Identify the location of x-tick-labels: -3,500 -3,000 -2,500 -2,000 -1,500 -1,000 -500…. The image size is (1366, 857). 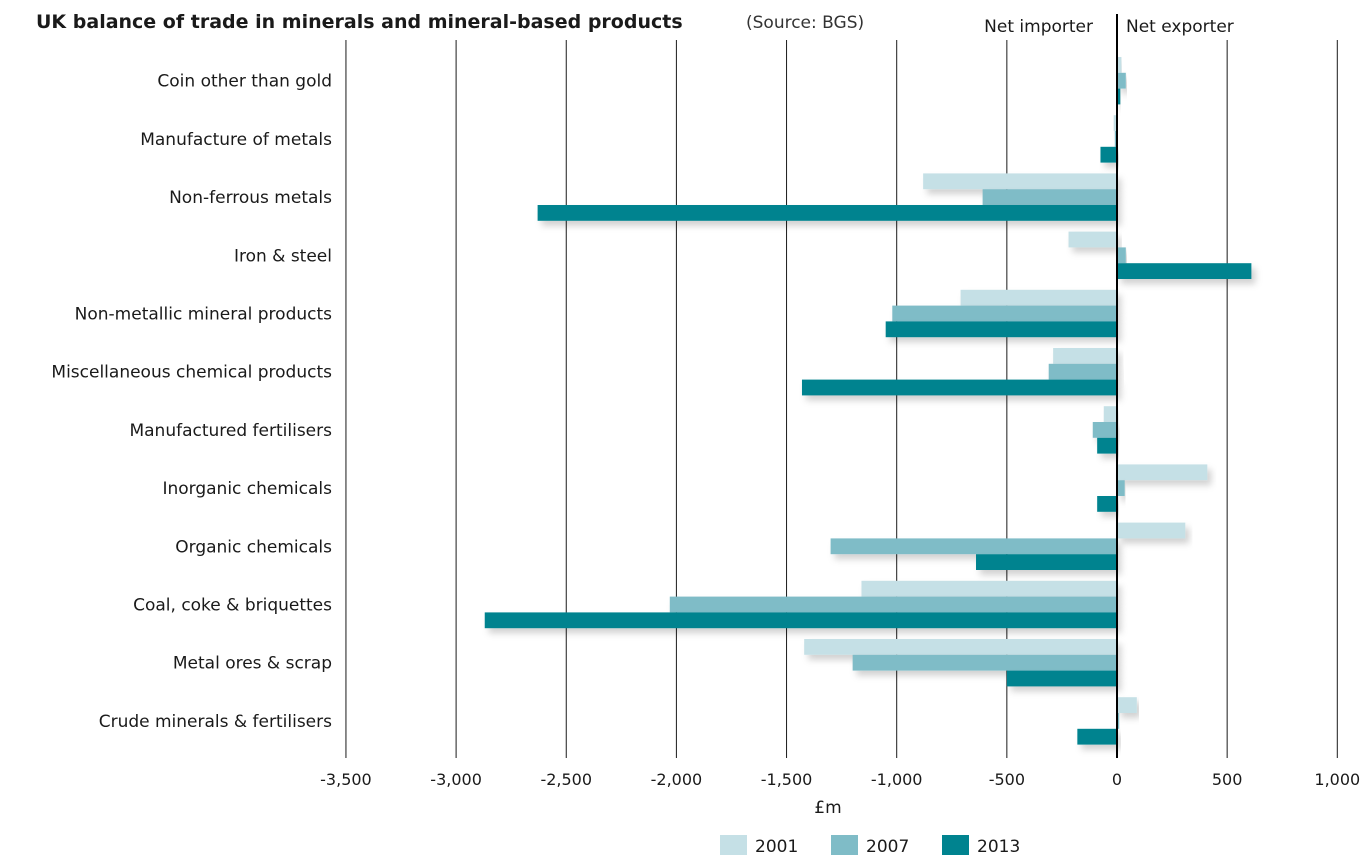
(840, 779).